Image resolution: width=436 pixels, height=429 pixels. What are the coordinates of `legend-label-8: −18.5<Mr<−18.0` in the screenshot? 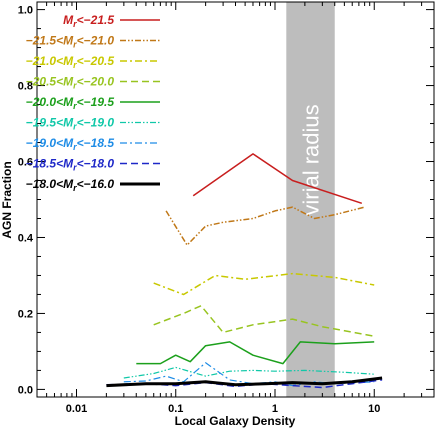 It's located at (70, 165).